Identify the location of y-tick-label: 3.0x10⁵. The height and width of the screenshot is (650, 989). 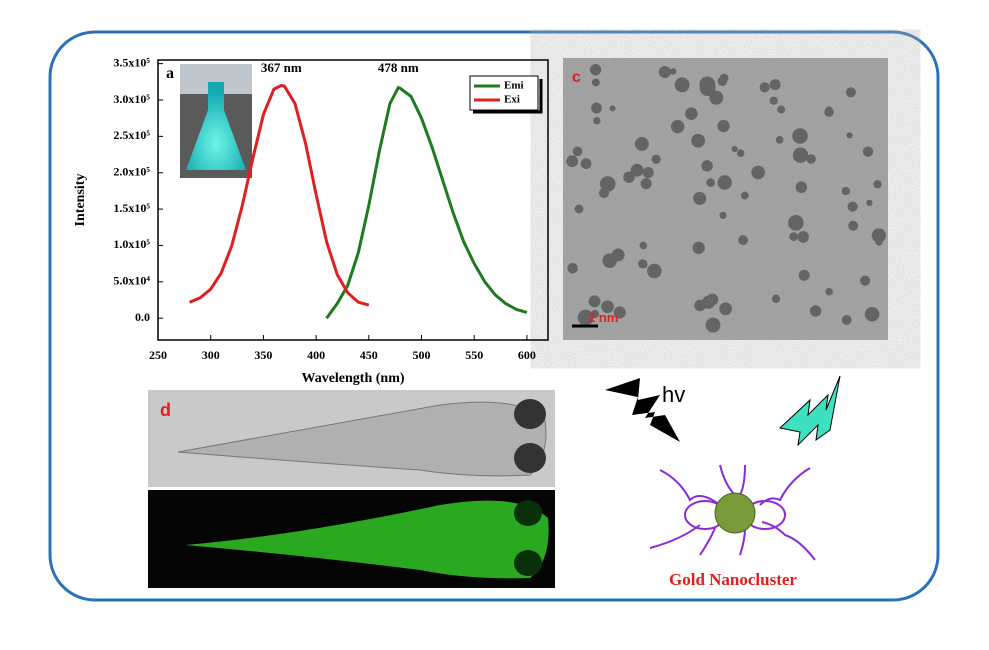
(131, 99).